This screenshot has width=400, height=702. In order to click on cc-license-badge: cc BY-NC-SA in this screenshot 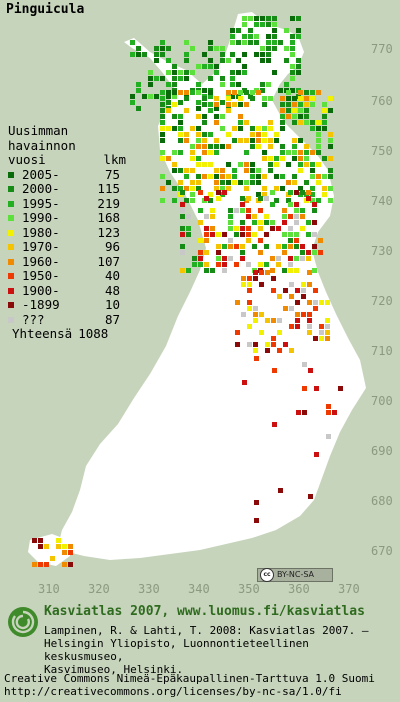, I will do `click(295, 575)`.